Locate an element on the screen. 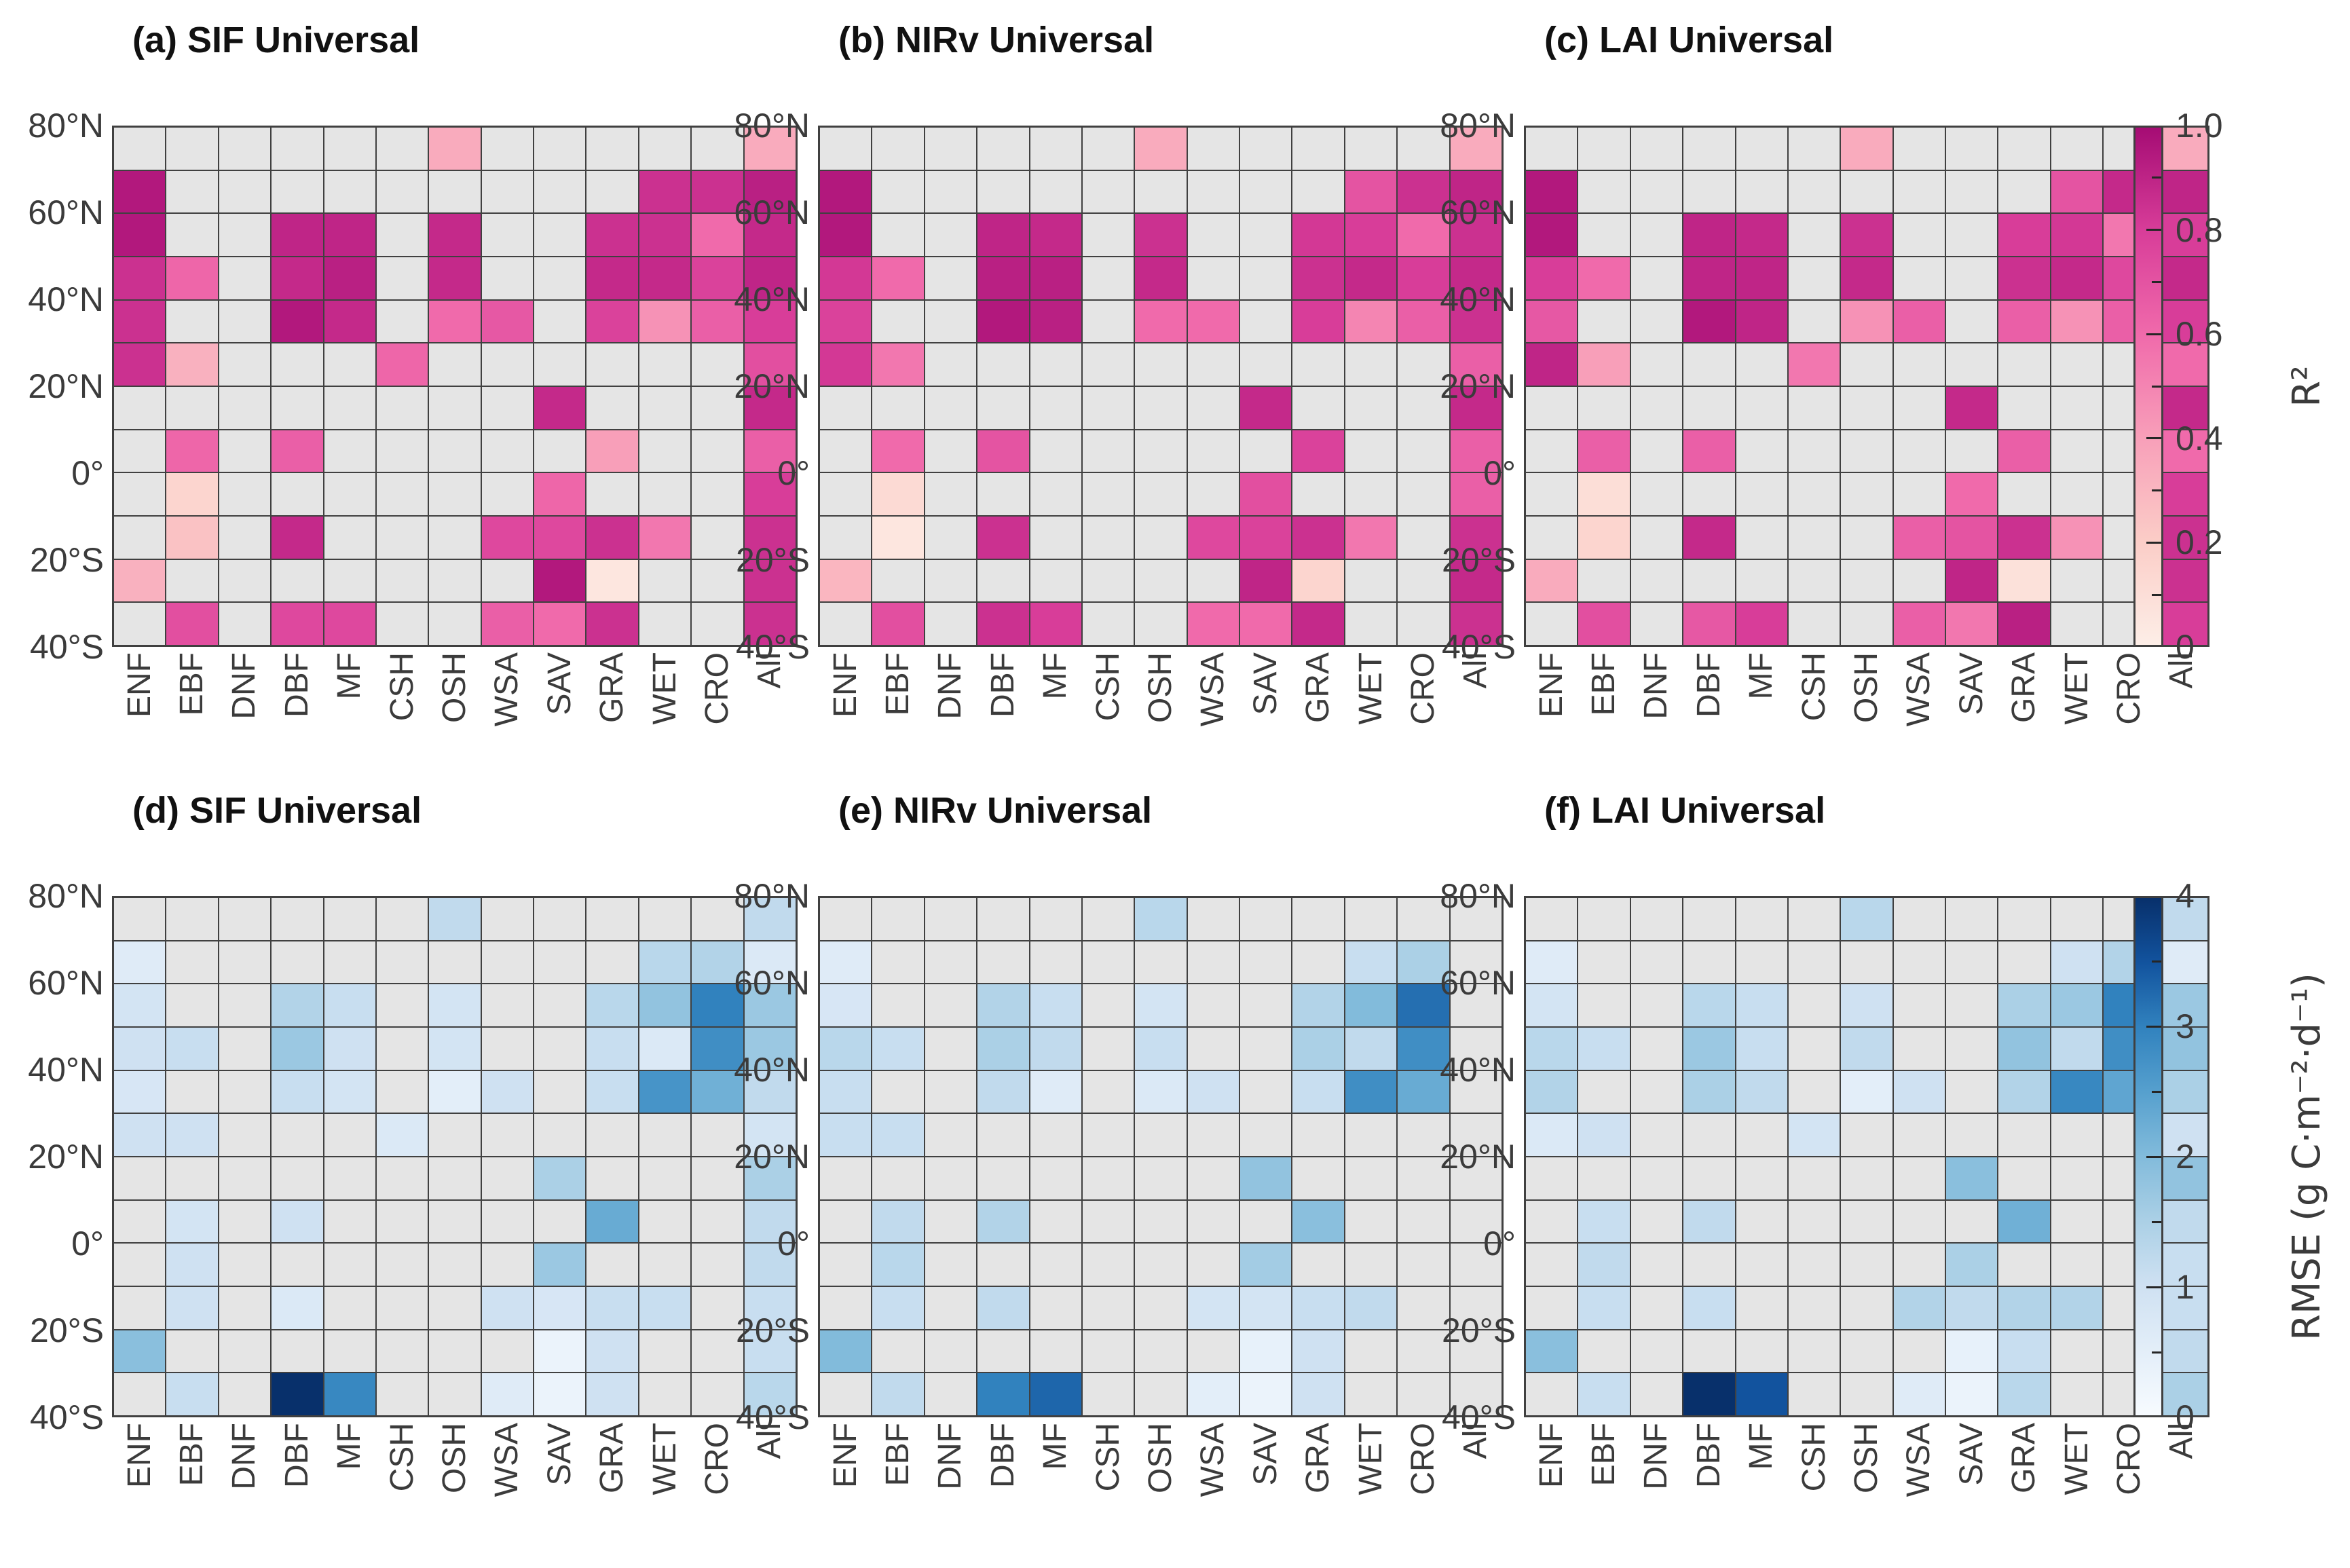  x-tick-label: OSH is located at coordinates (1866, 688).